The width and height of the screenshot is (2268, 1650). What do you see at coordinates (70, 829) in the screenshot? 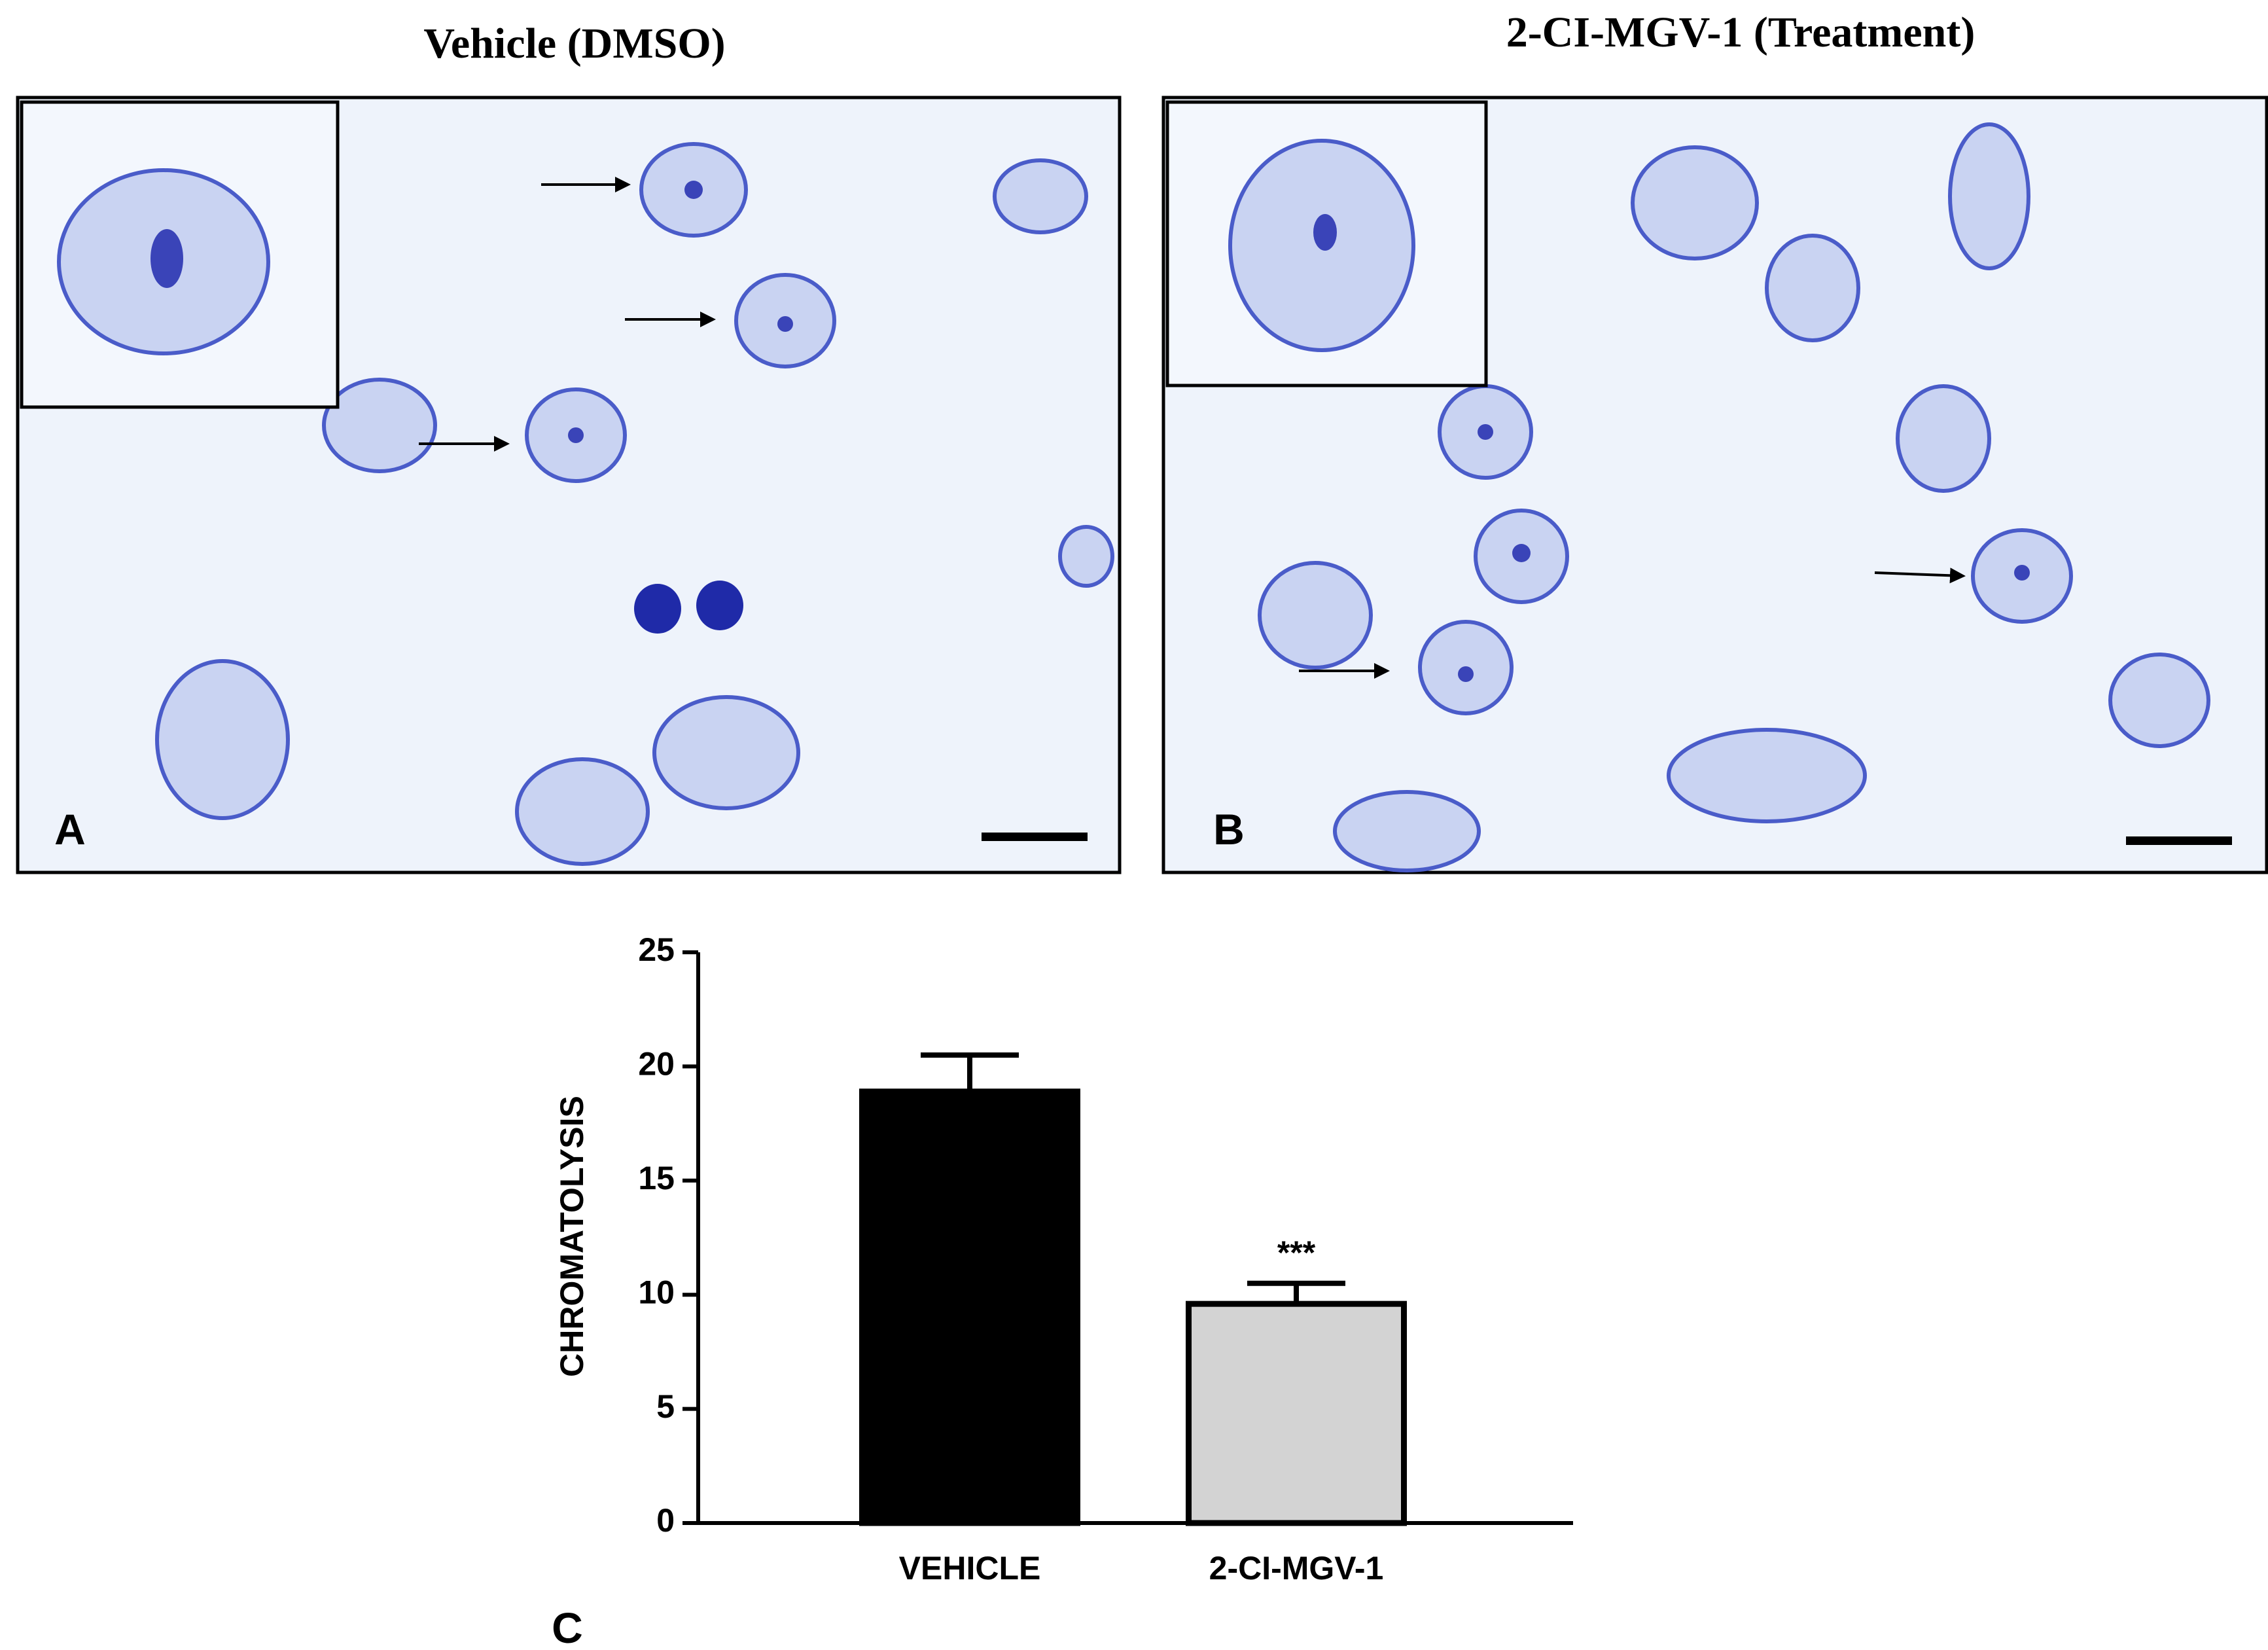
I see `panel-label: A` at bounding box center [70, 829].